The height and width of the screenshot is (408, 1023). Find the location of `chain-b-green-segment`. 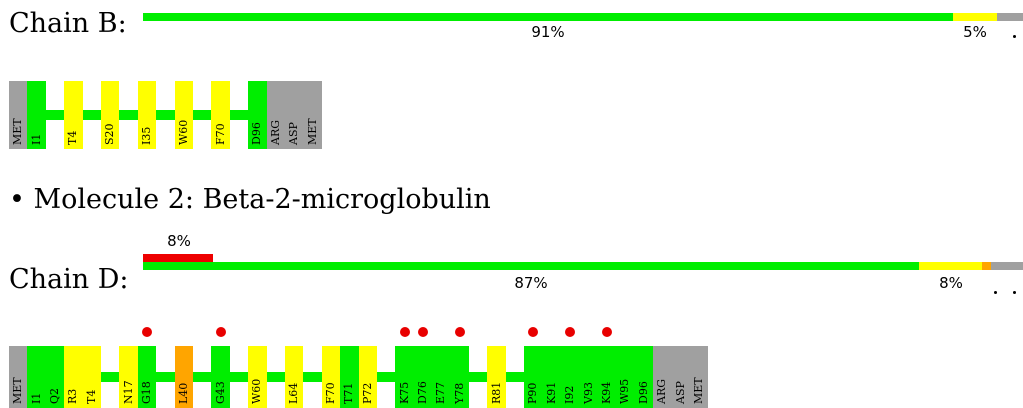

chain-b-green-segment is located at coordinates (548, 17).